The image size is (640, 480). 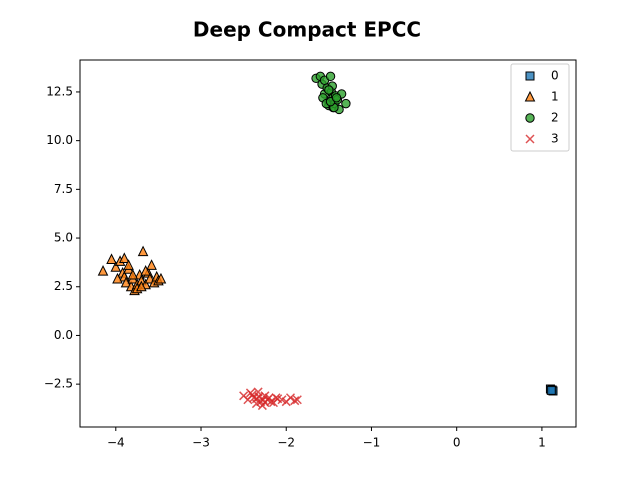 What do you see at coordinates (555, 97) in the screenshot?
I see `legend-label: 1` at bounding box center [555, 97].